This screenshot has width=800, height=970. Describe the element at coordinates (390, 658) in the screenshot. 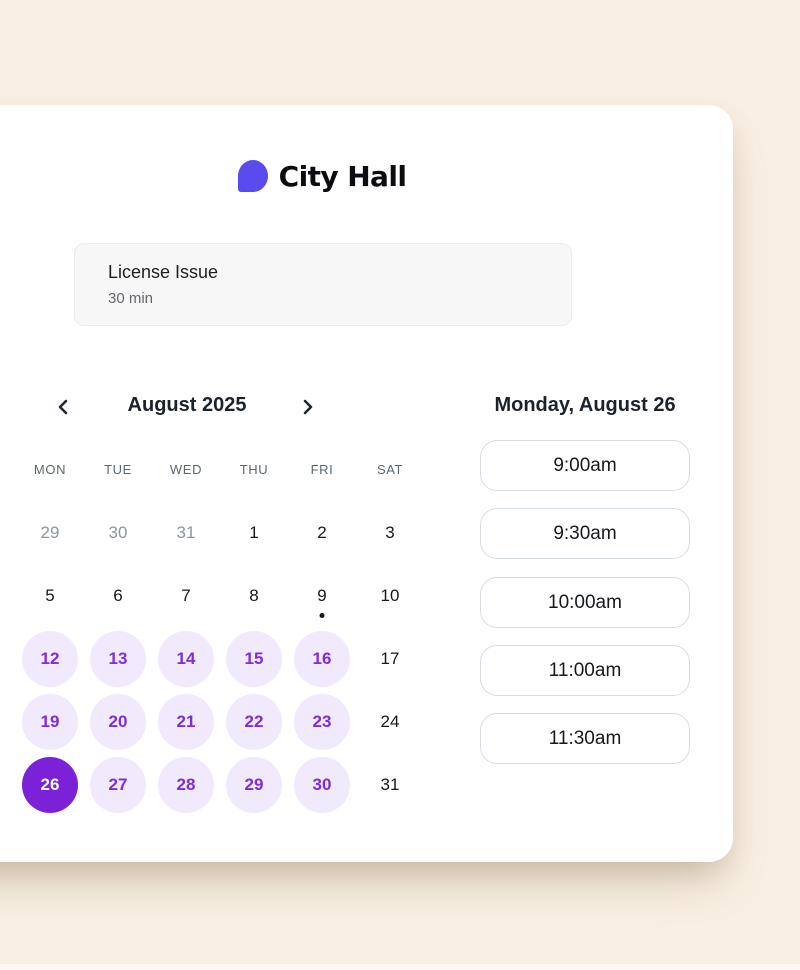

I see `day-cell-17: 17` at that location.